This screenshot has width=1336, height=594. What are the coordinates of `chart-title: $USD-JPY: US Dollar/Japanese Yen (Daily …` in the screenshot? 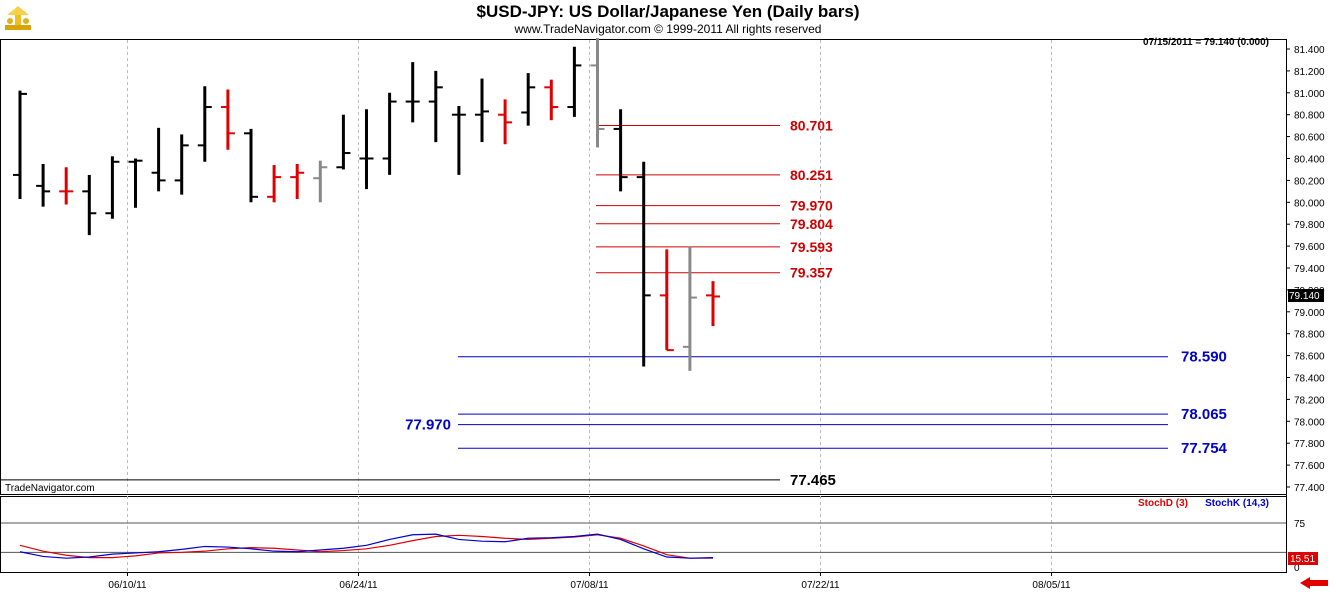 It's located at (668, 11).